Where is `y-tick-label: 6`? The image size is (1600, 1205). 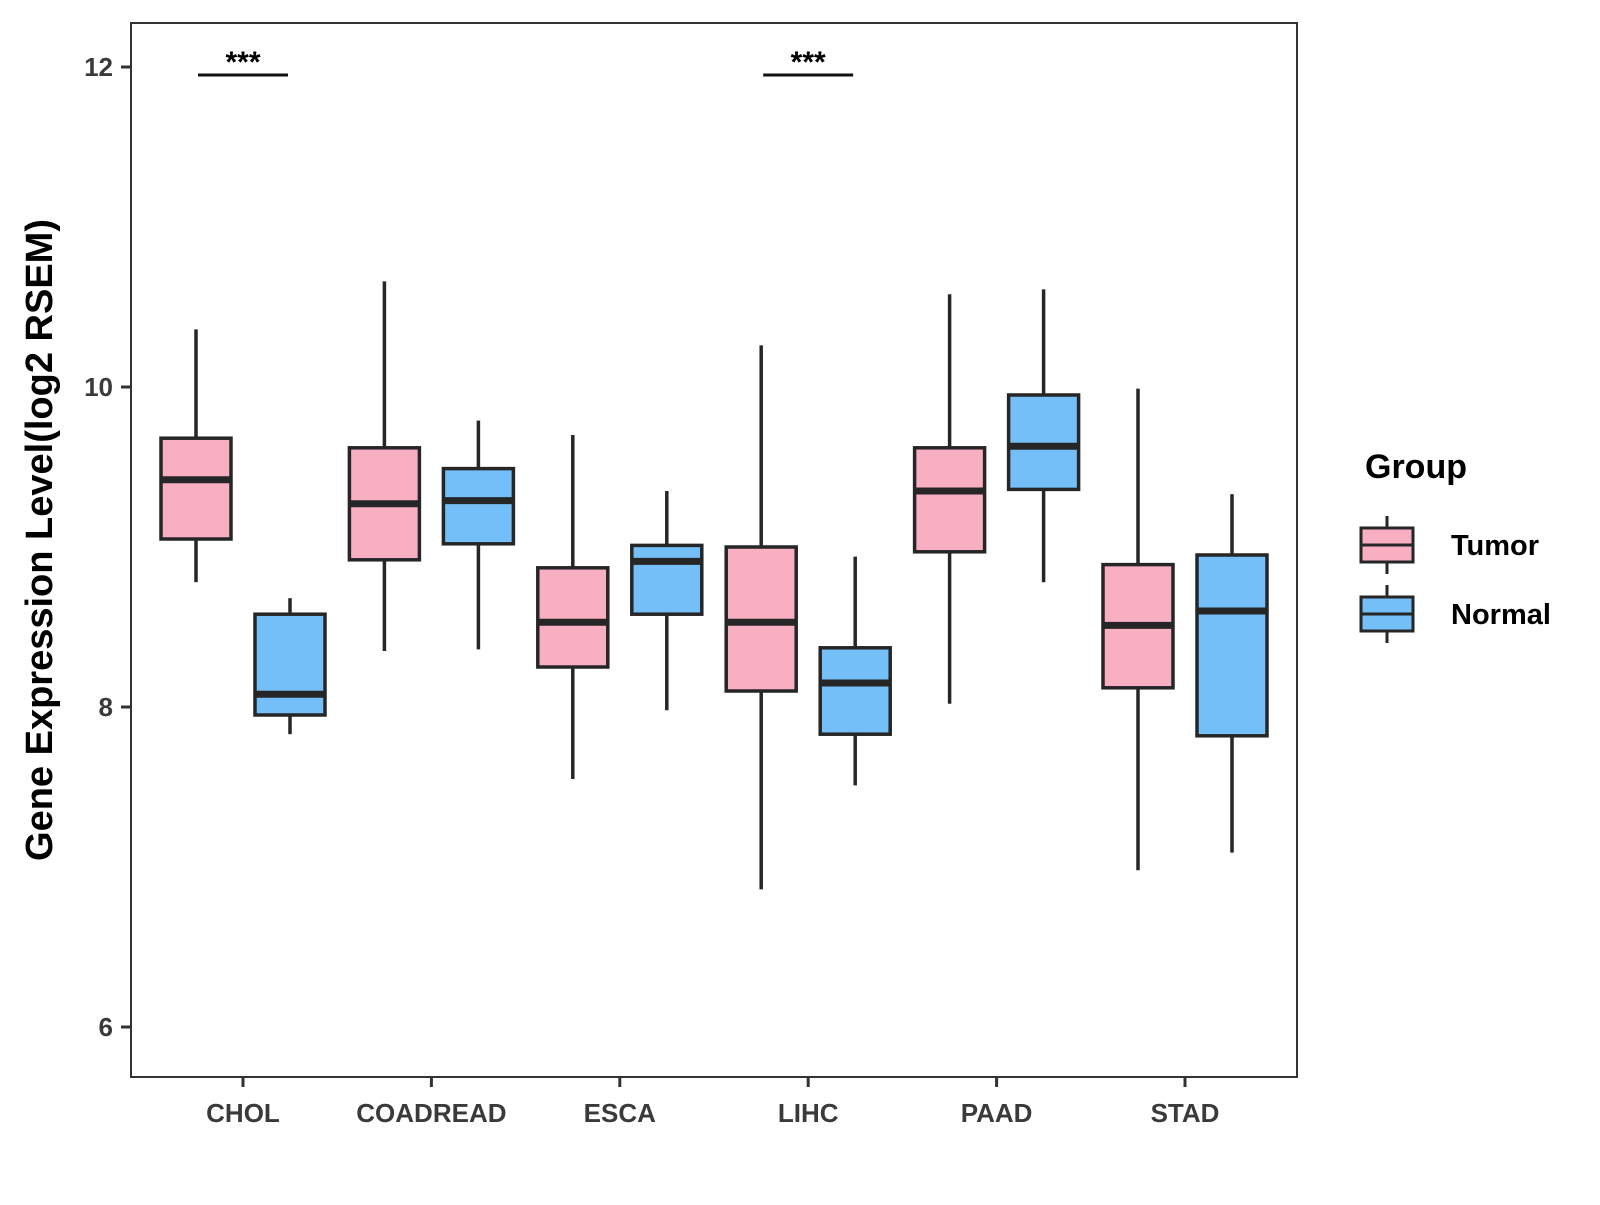
y-tick-label: 6 is located at coordinates (106, 1027).